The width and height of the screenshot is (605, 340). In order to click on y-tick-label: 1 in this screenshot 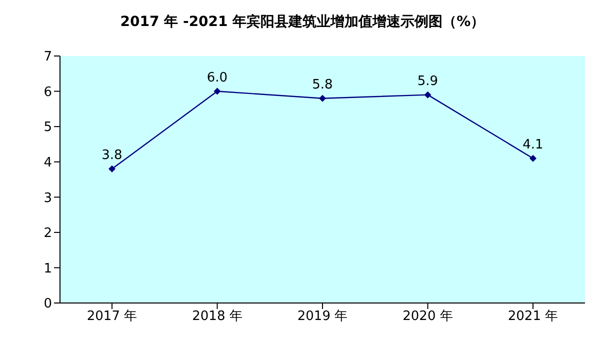, I will do `click(48, 268)`.